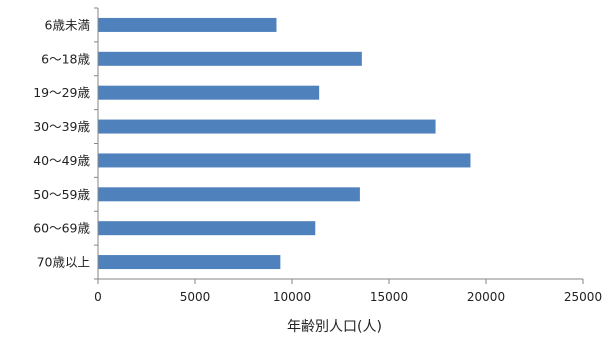 The image size is (612, 338). What do you see at coordinates (583, 297) in the screenshot?
I see `x-tick-label: 25000` at bounding box center [583, 297].